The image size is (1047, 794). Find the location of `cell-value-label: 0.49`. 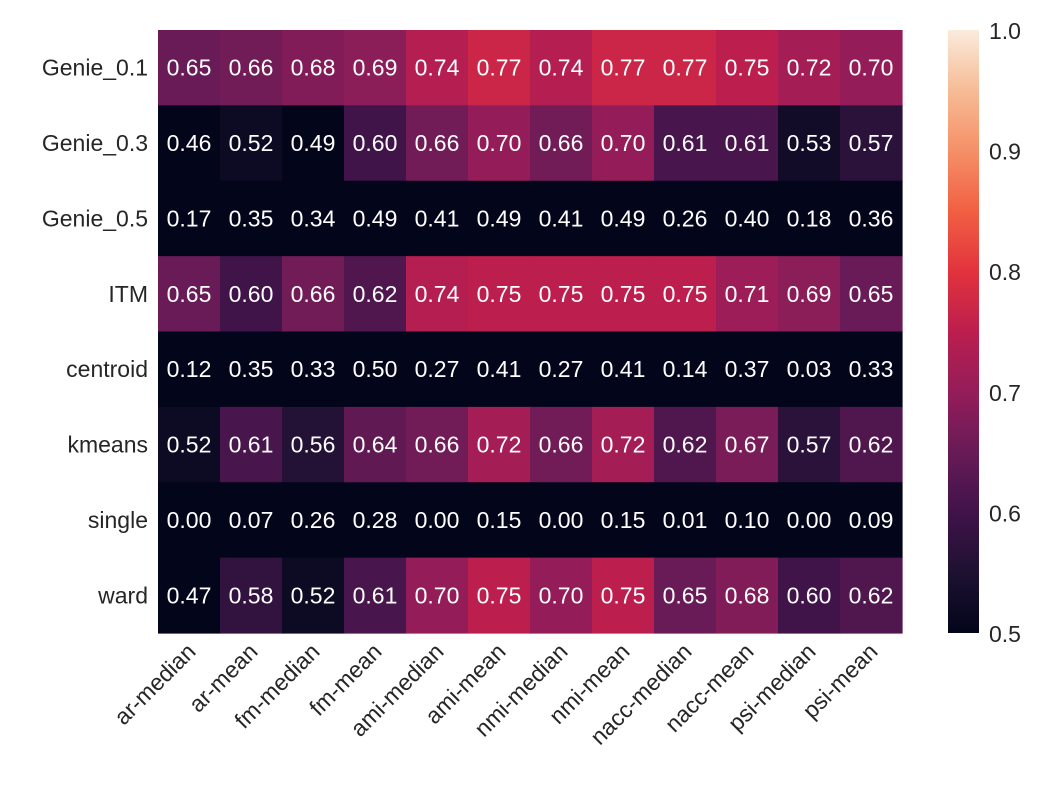

cell-value-label: 0.49 is located at coordinates (623, 218).